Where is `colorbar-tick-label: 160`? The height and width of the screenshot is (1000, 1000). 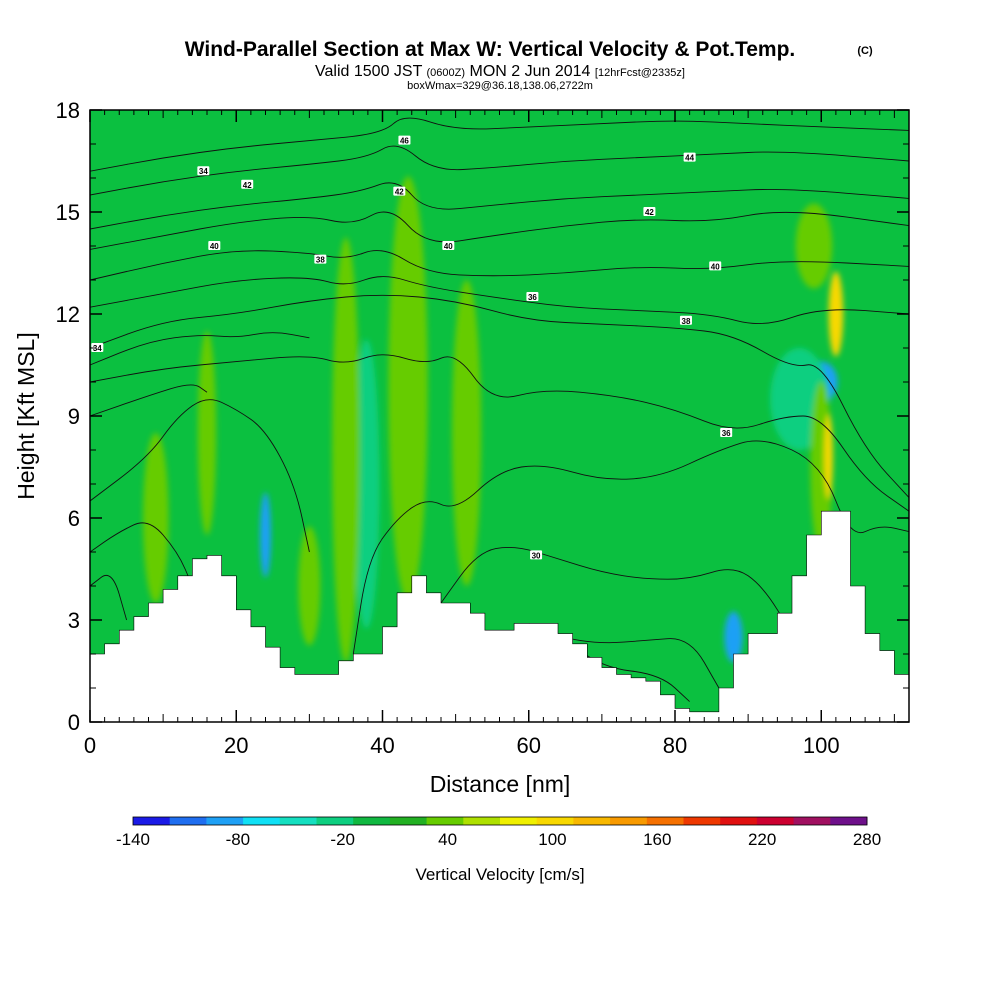
colorbar-tick-label: 160 is located at coordinates (657, 839).